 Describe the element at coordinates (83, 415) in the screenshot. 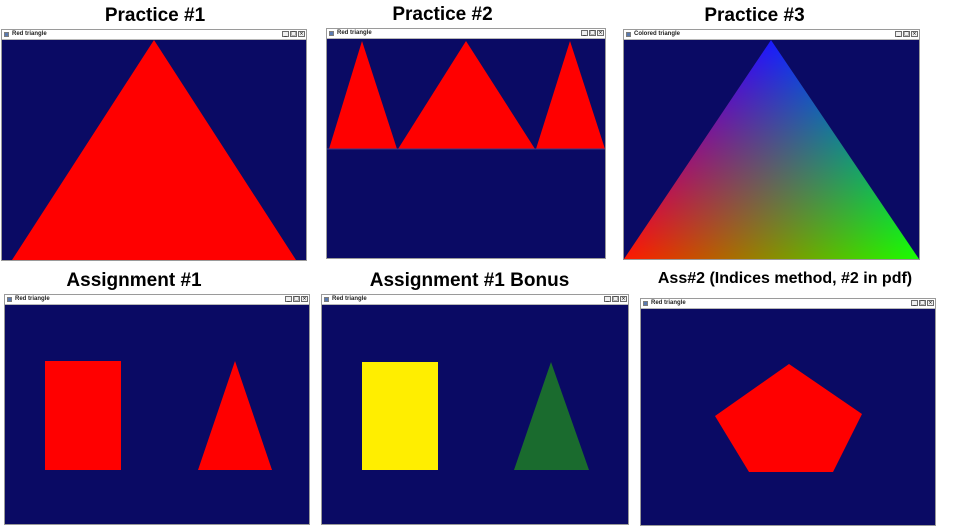

I see `red-rectangle` at that location.